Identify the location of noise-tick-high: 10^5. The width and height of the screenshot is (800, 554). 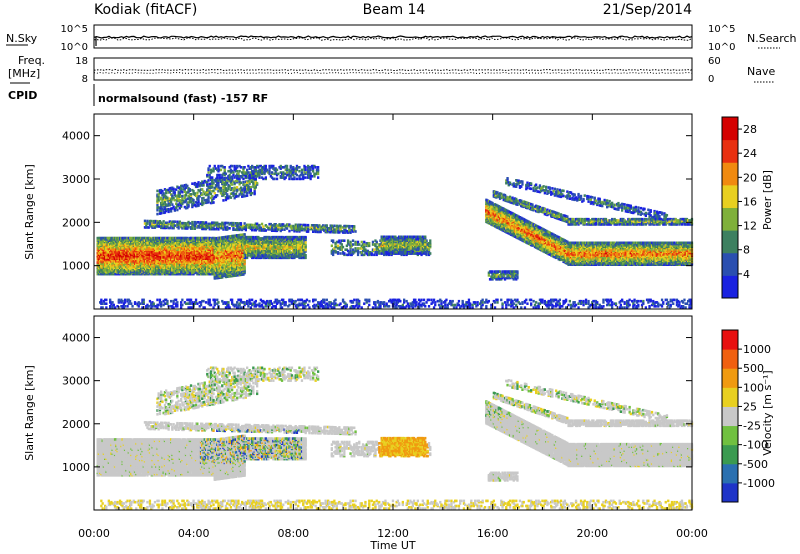
(74, 29).